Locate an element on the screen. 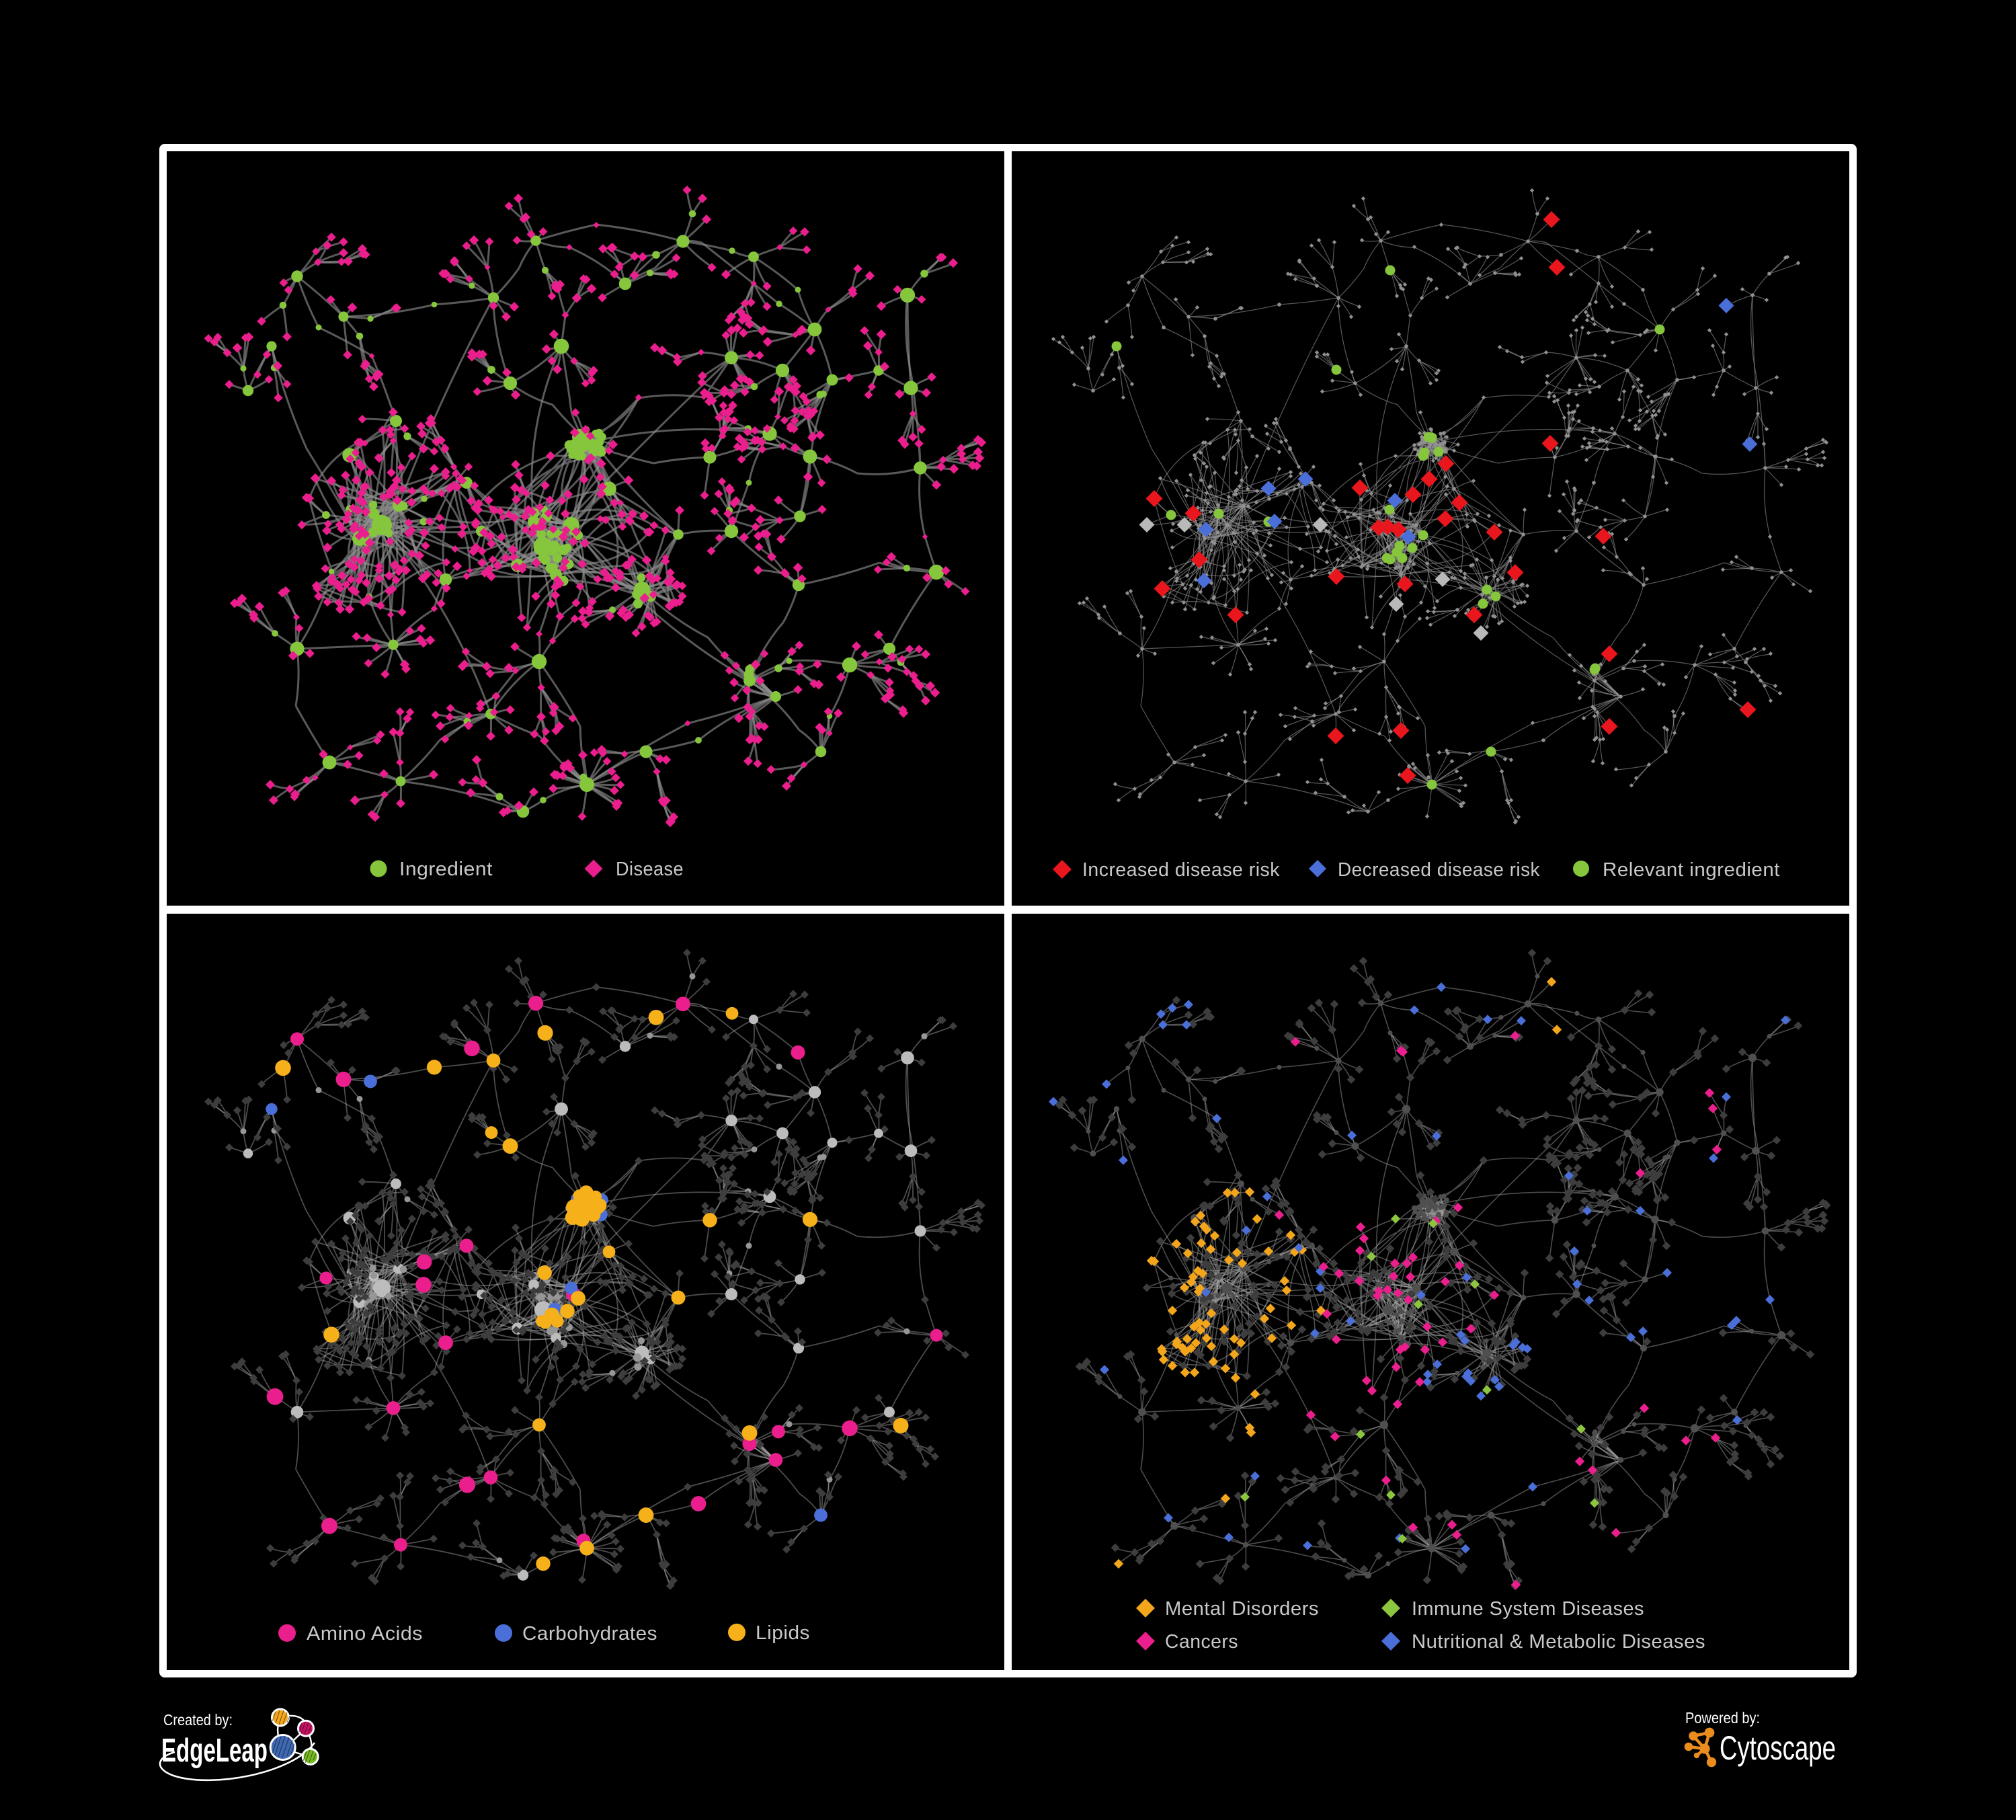  svg-text: Amino Acids is located at coordinates (365, 1634).